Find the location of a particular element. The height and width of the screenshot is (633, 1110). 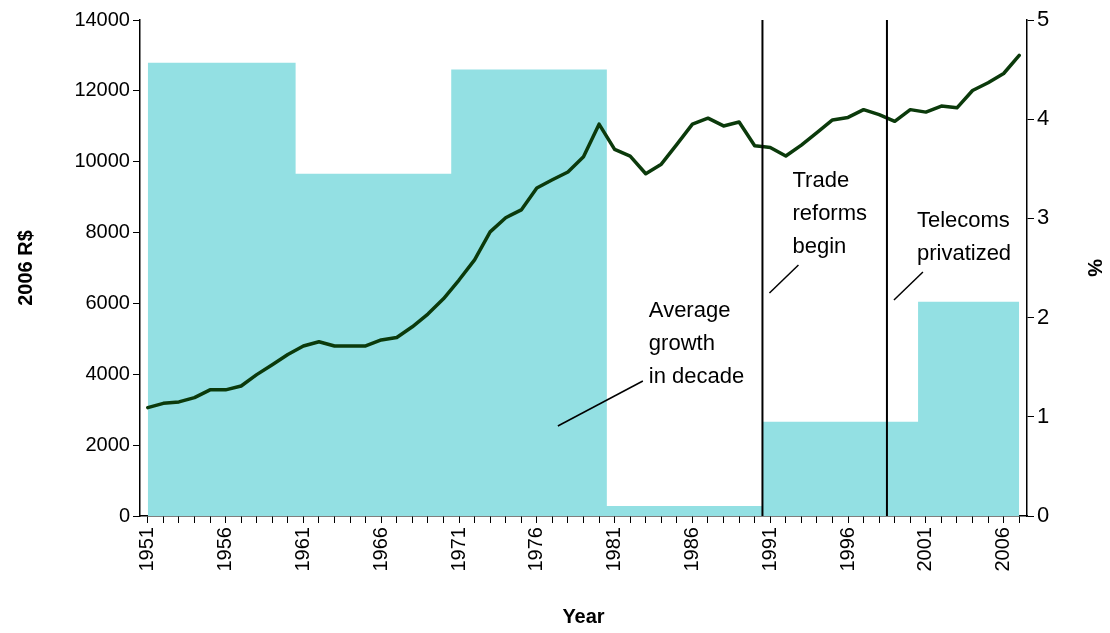

y2-tick-label: 0 is located at coordinates (1043, 515).